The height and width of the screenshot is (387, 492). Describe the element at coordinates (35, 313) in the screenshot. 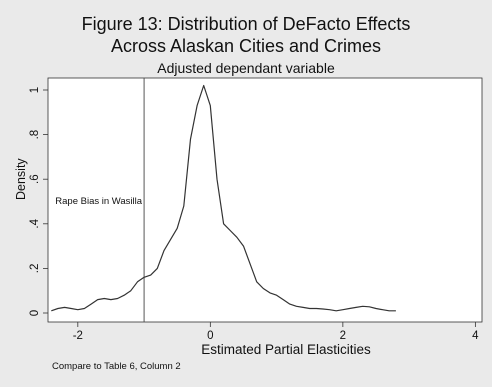

I see `y-tick-label: 0` at that location.